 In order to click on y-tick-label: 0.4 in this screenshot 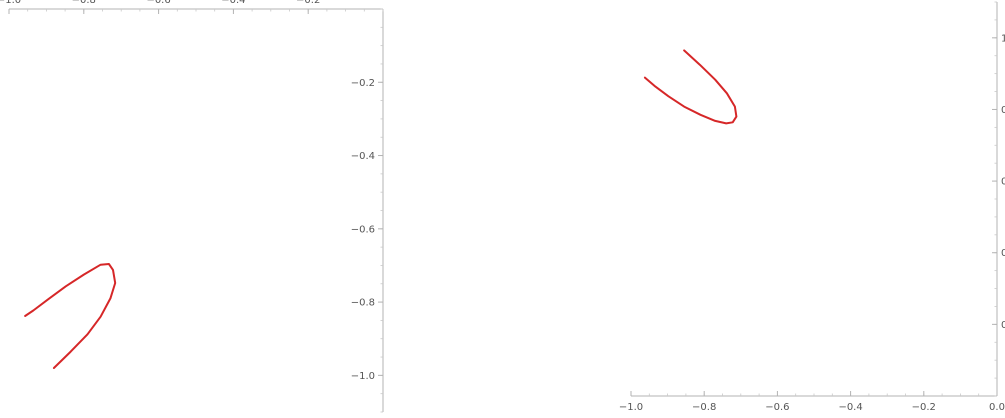, I will do `click(1003, 253)`.